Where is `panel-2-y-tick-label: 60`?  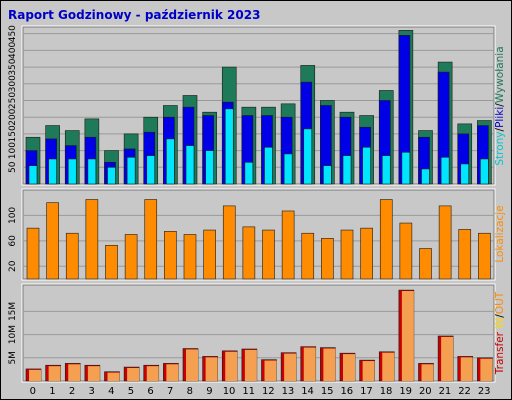
panel-2-y-tick-label: 60 is located at coordinates (13, 241).